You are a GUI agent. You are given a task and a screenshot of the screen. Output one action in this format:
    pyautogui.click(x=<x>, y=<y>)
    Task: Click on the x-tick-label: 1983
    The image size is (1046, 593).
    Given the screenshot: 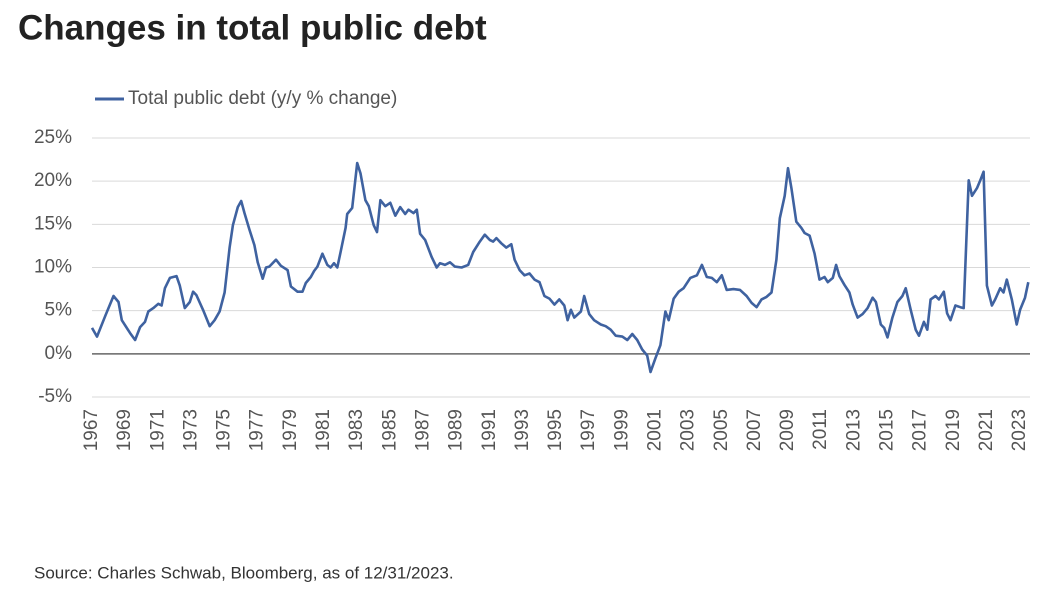 What is the action you would take?
    pyautogui.click(x=356, y=430)
    